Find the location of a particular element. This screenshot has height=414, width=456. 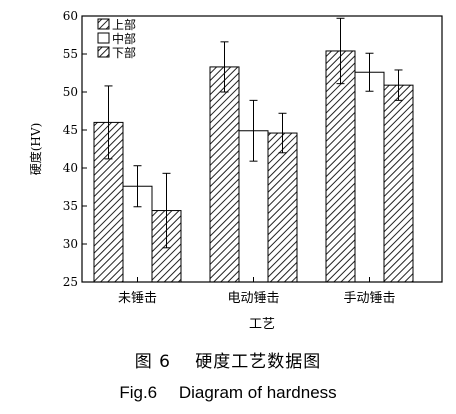

legend-label: 上部 is located at coordinates (124, 24).